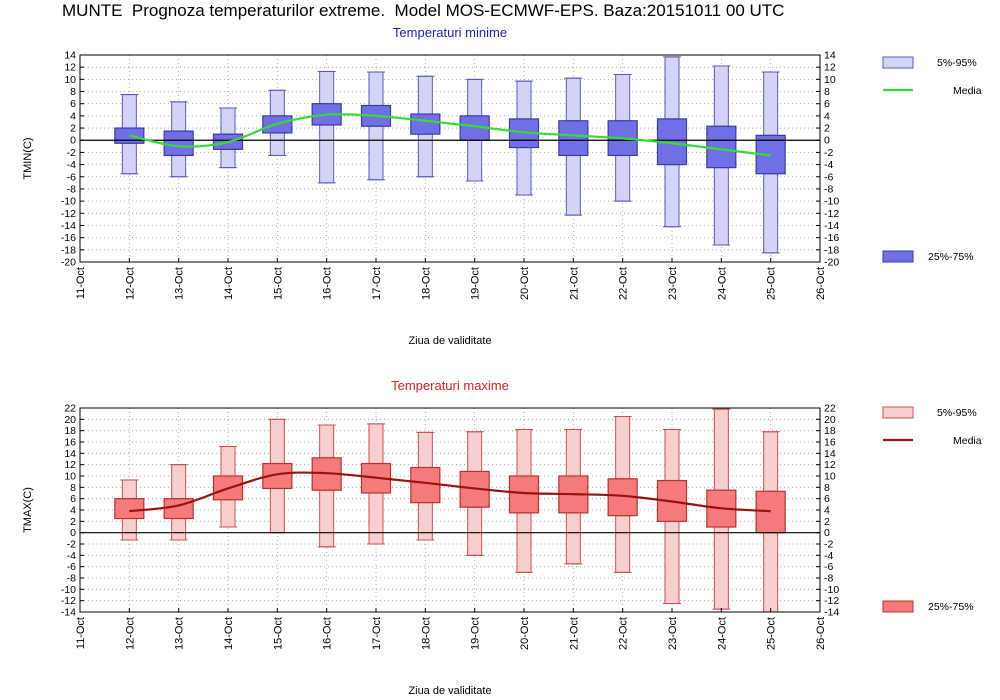 This screenshot has width=1000, height=700. I want to click on legend-label-whisker: 5%-95%, so click(957, 413).